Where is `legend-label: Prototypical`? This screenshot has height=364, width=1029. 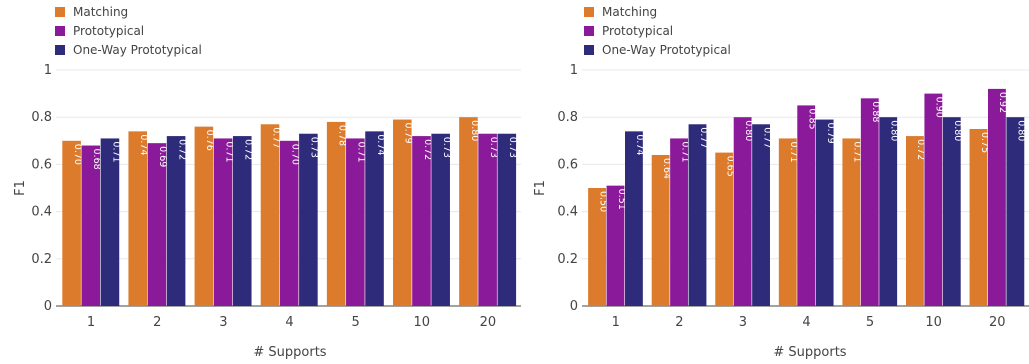 legend-label: Prototypical is located at coordinates (108, 31).